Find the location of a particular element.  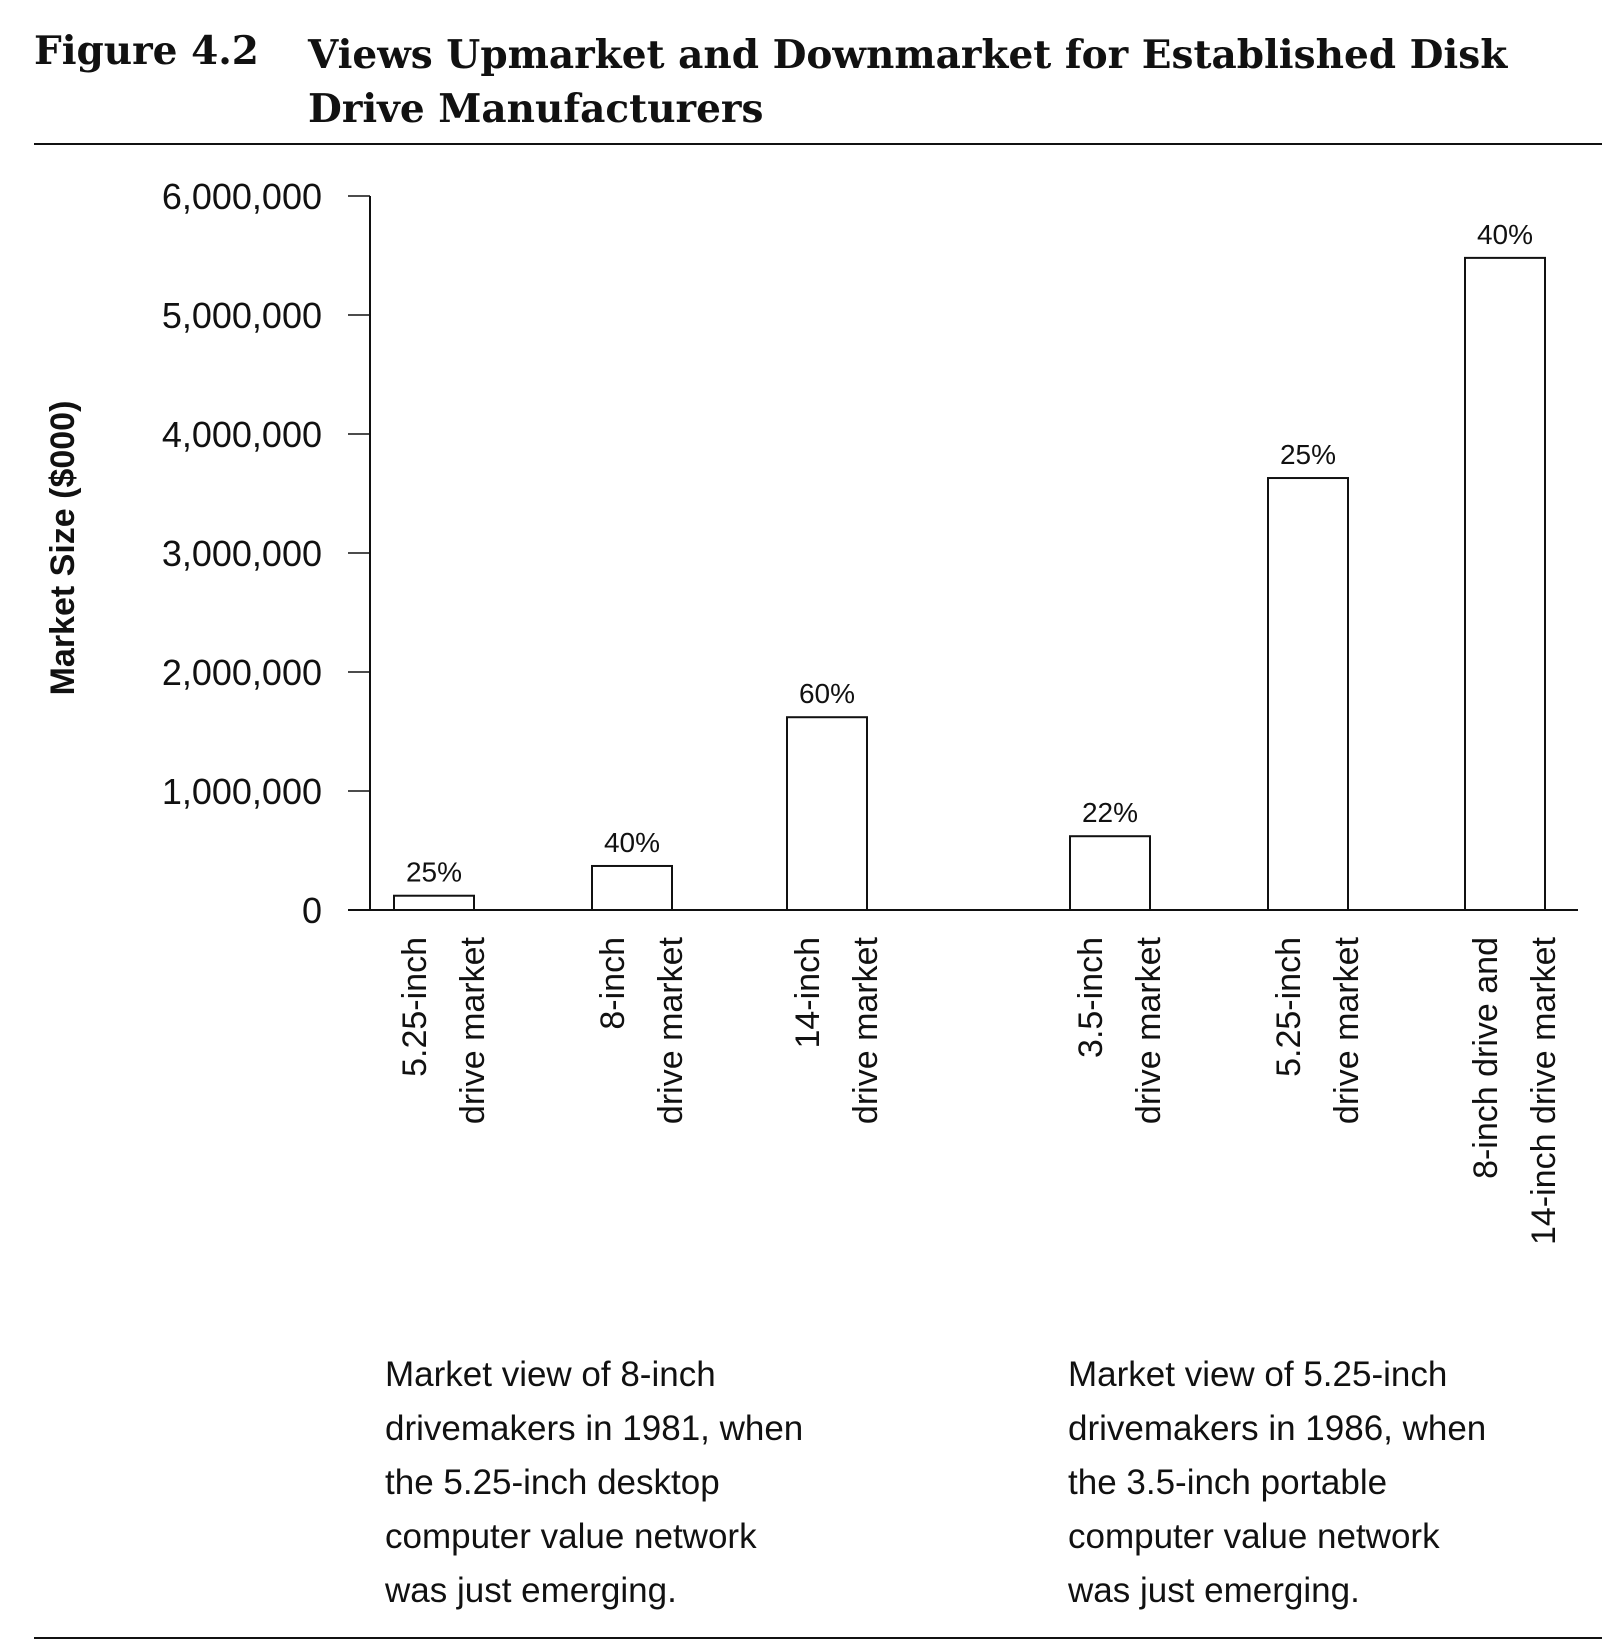

category-label: 3.5-inch is located at coordinates (1091, 997).